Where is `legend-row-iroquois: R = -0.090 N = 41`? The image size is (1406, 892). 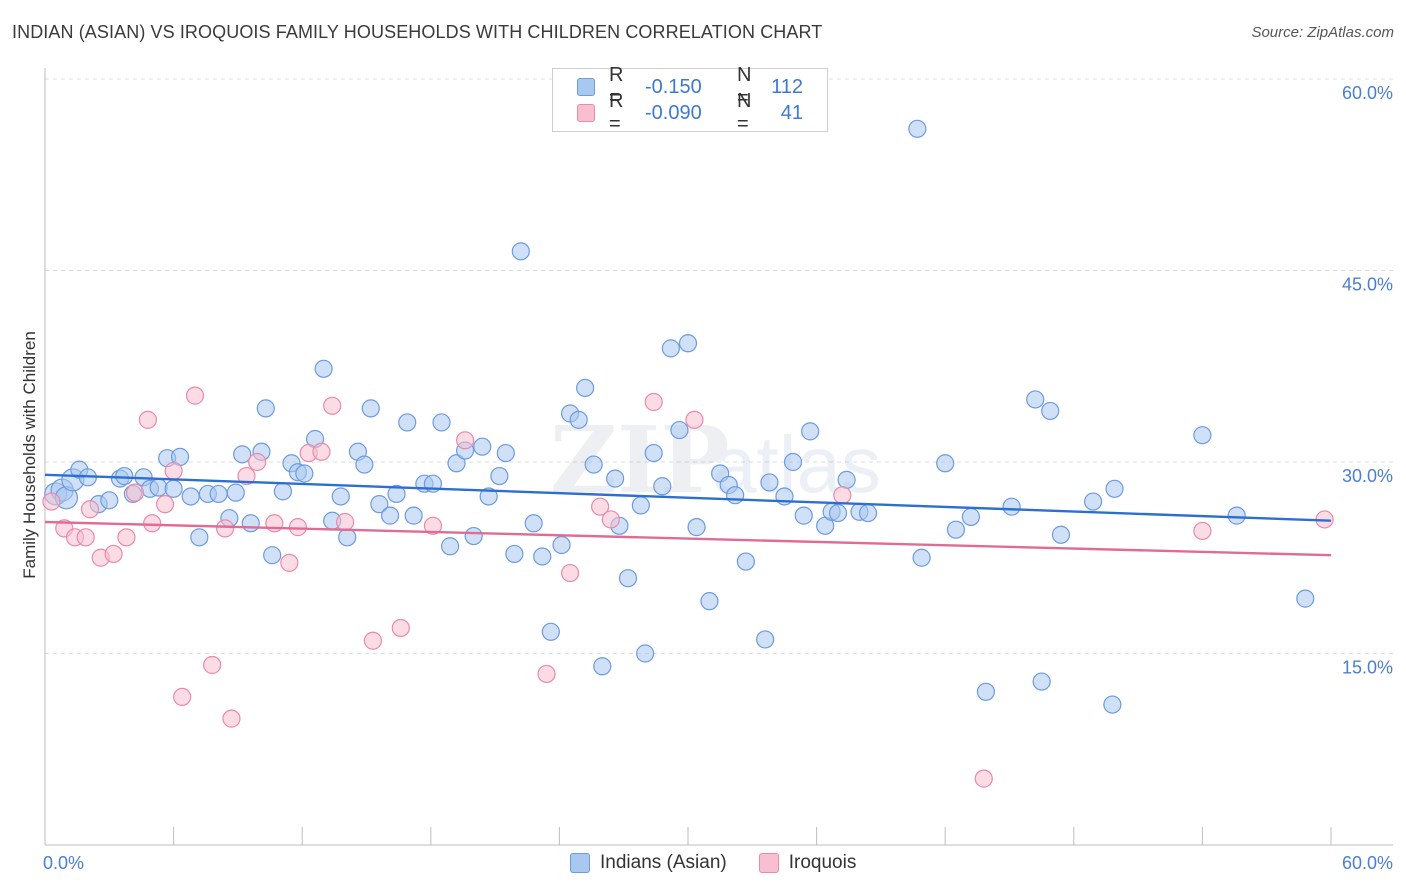 legend-row-iroquois: R = -0.090 N = 41 is located at coordinates (690, 112).